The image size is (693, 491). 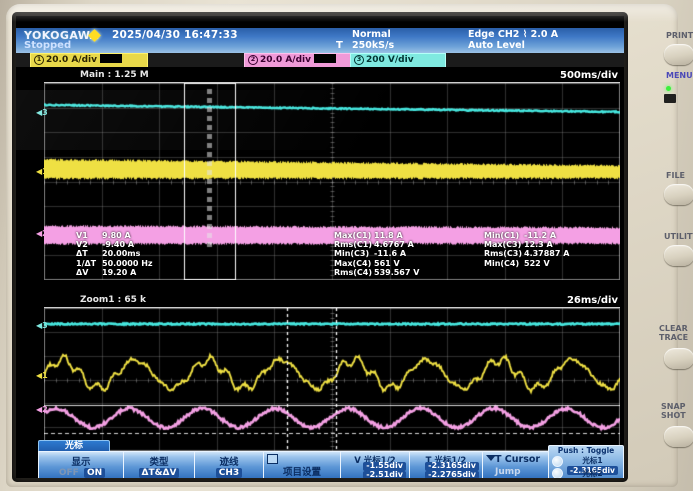 I want to click on ch3-scale-label: 200 V/div, so click(x=390, y=60).